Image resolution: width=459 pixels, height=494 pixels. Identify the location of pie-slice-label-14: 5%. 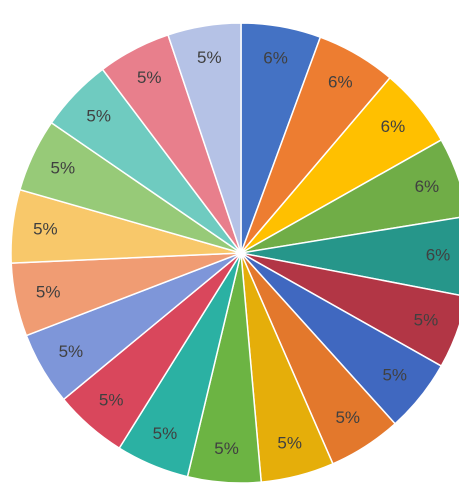
(48, 292).